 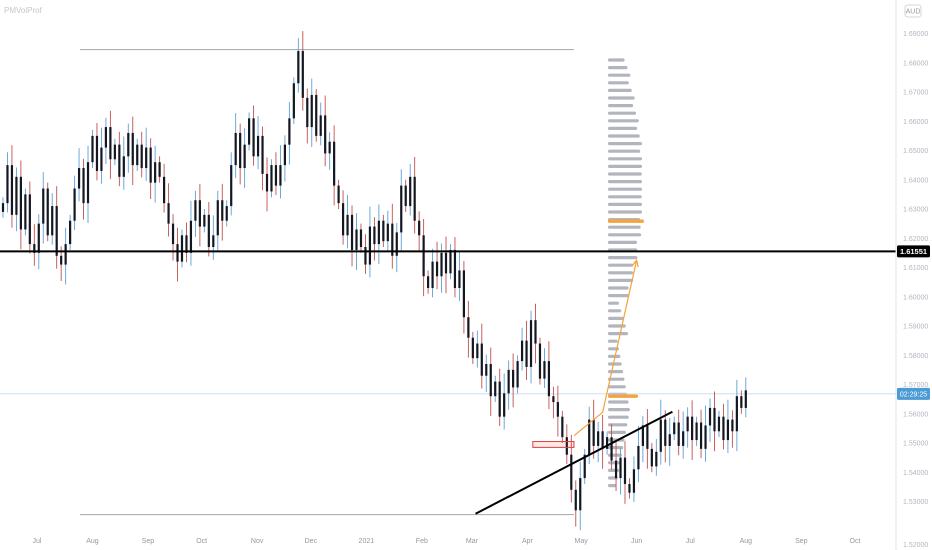 What do you see at coordinates (605, 348) in the screenshot?
I see `projection-path` at bounding box center [605, 348].